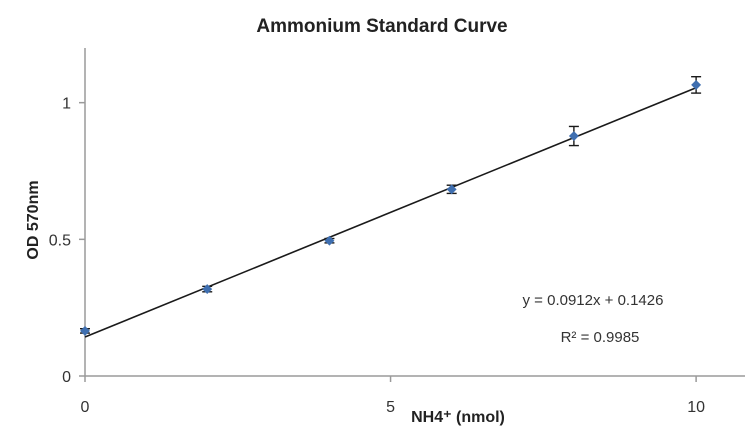 This screenshot has width=751, height=435. Describe the element at coordinates (458, 417) in the screenshot. I see `x-axis-label: NH4⁺ (nmol)` at that location.